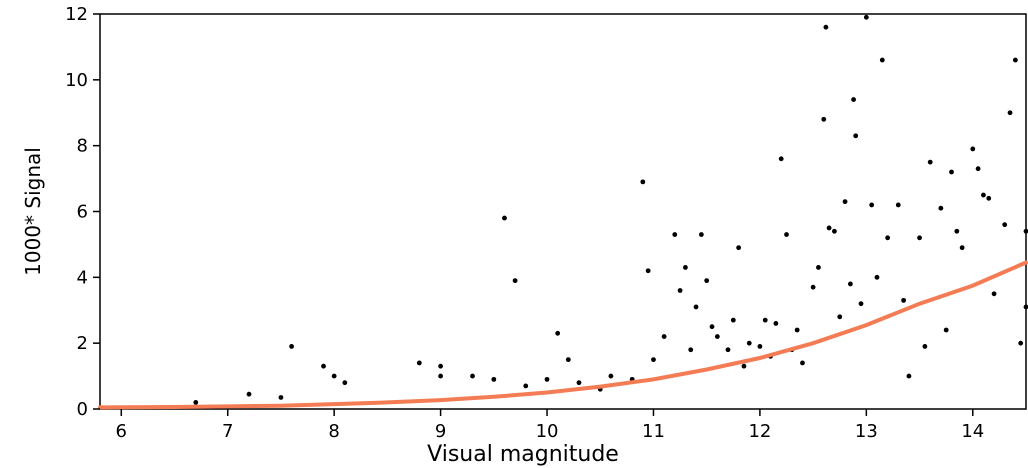 The width and height of the screenshot is (1028, 468). What do you see at coordinates (82, 409) in the screenshot?
I see `y-tick-label: 0` at bounding box center [82, 409].